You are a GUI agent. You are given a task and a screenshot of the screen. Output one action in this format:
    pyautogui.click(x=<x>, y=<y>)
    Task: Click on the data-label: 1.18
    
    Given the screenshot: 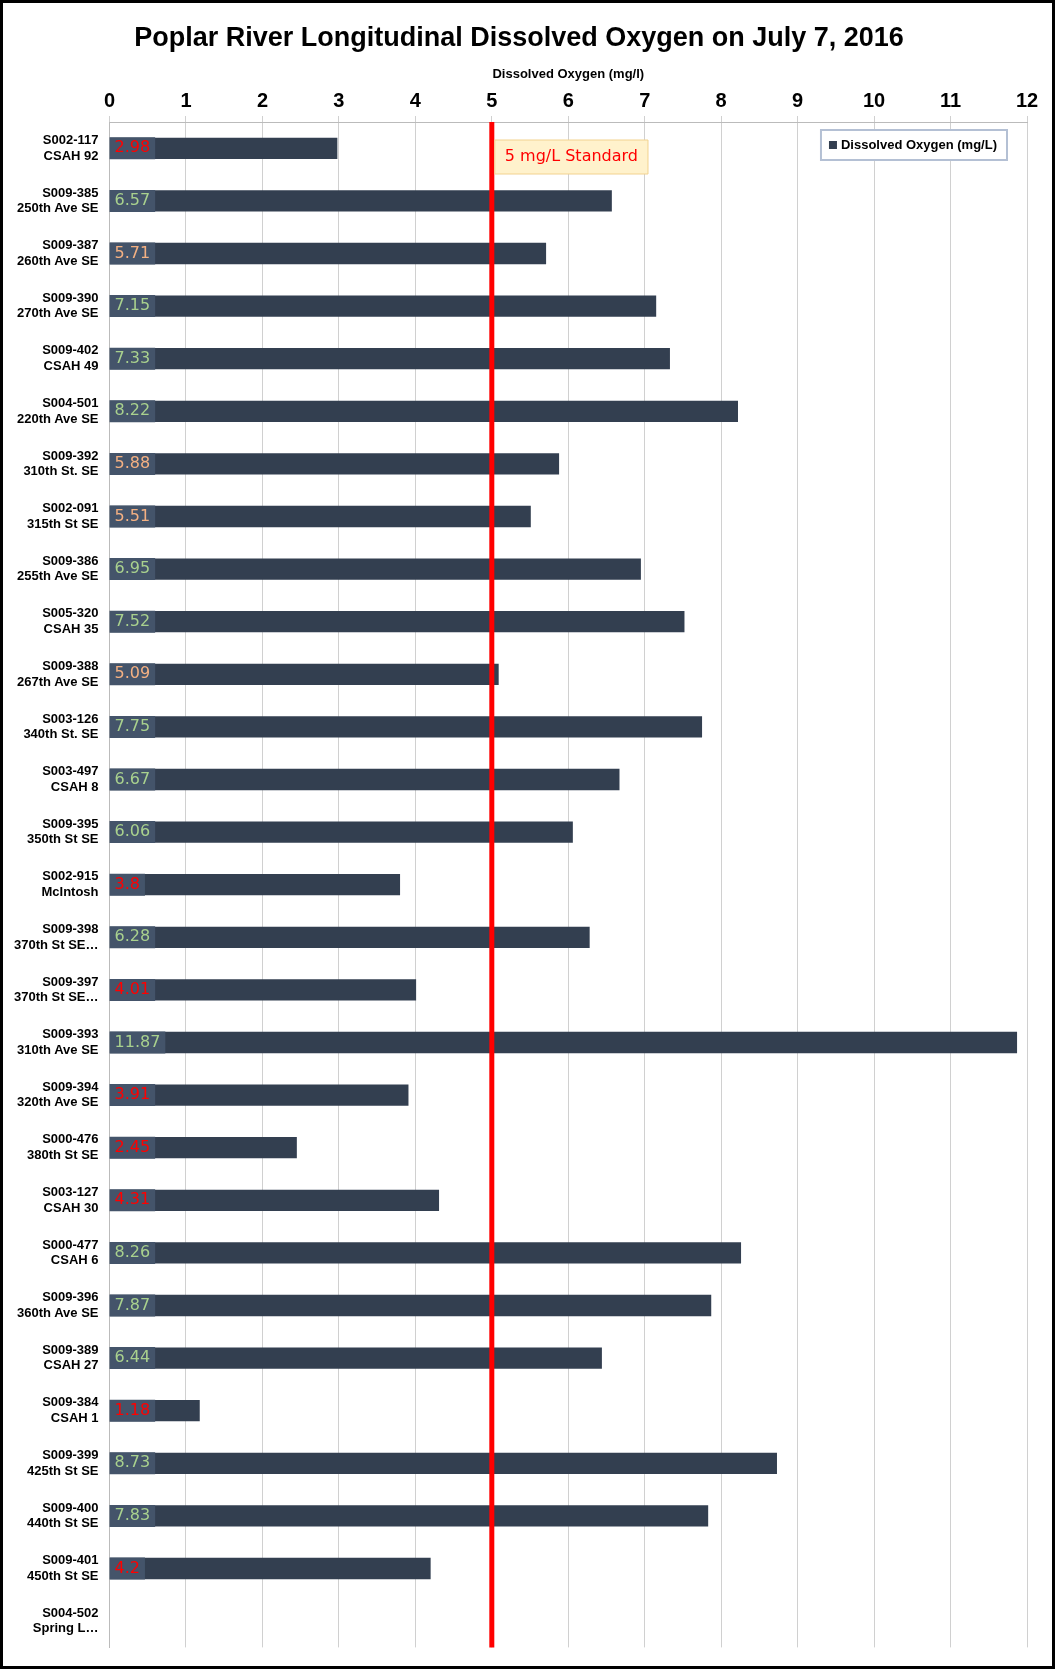 What is the action you would take?
    pyautogui.click(x=132, y=1409)
    